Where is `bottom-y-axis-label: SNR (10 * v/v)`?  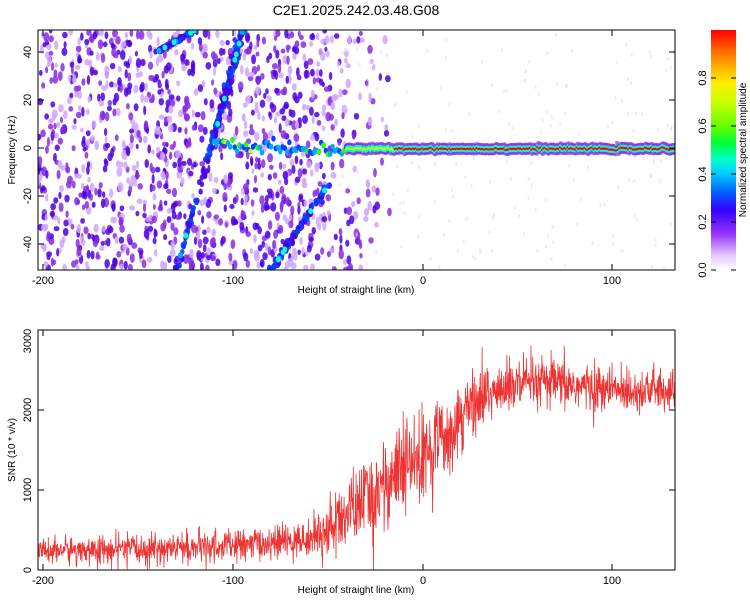 bottom-y-axis-label: SNR (10 * v/v) is located at coordinates (12, 450).